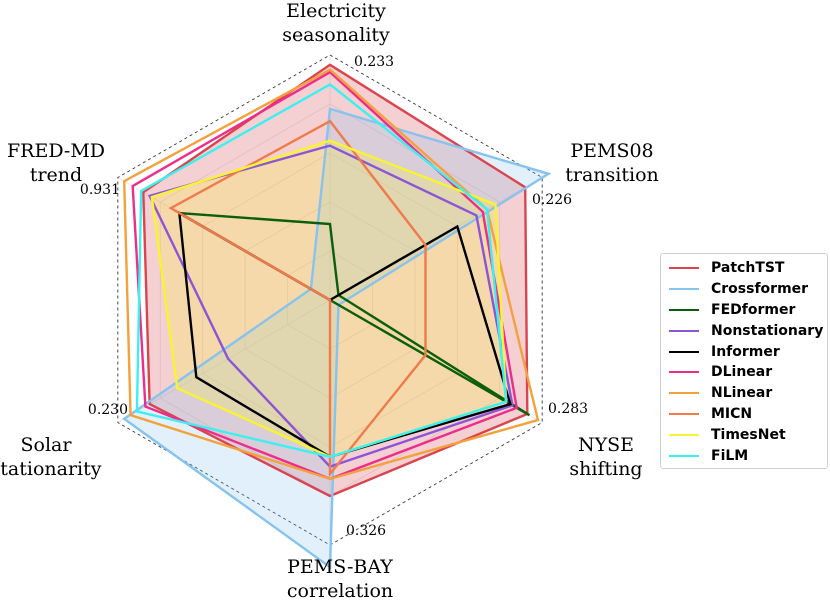 The image size is (830, 600). Describe the element at coordinates (748, 434) in the screenshot. I see `legend-label: TimesNet` at that location.